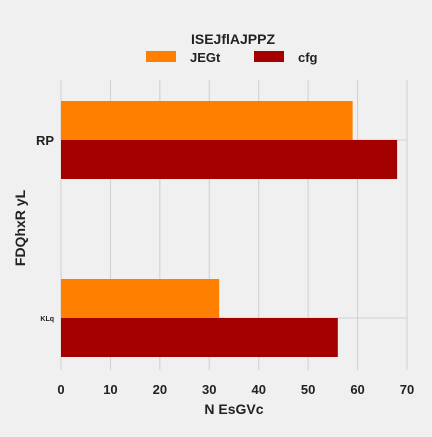  Describe the element at coordinates (140, 298) in the screenshot. I see `bar-jegt-klq` at that location.